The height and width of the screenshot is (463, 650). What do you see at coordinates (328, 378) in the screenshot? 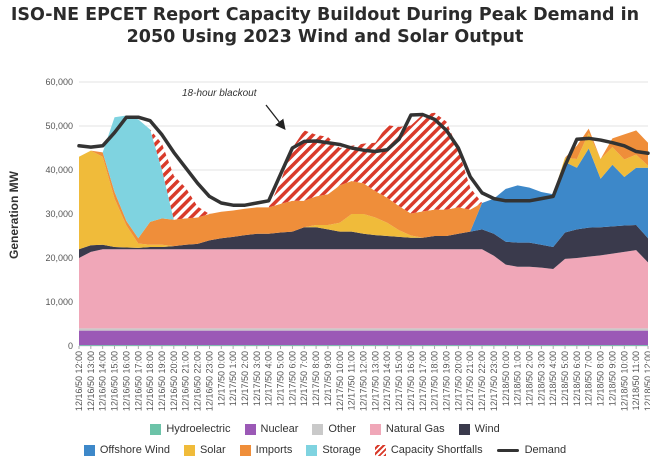
I see `x-tick-label: 12/17/50 9:00` at bounding box center [328, 378].